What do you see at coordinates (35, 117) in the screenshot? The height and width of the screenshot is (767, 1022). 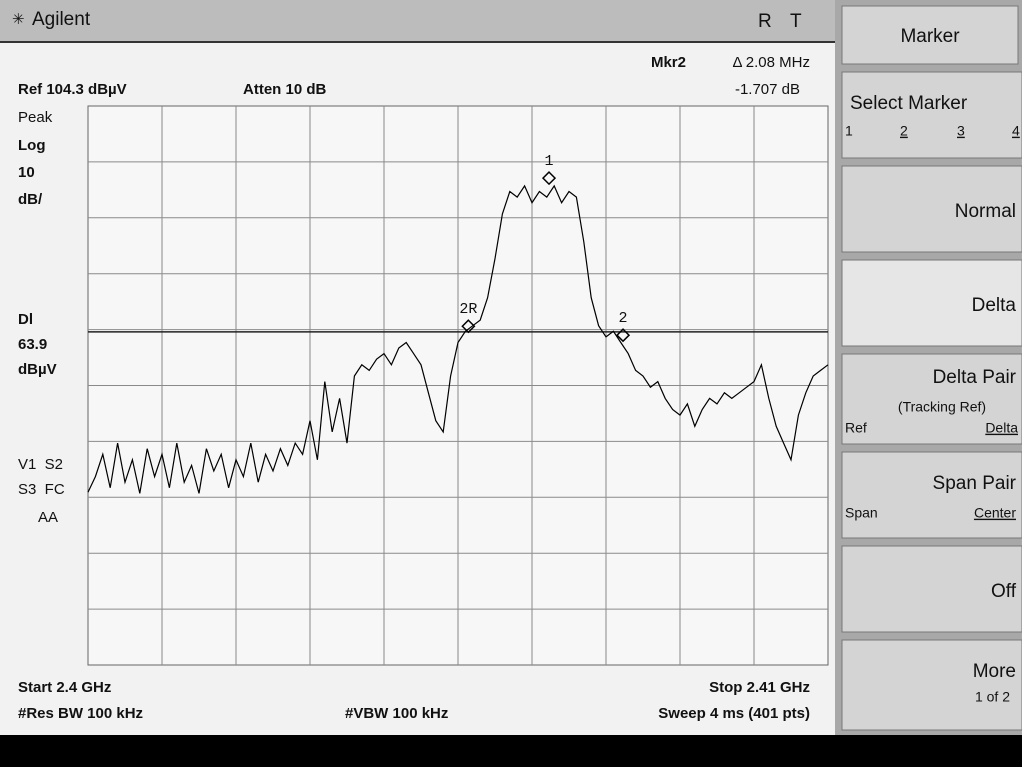 I see `detector: Peak` at bounding box center [35, 117].